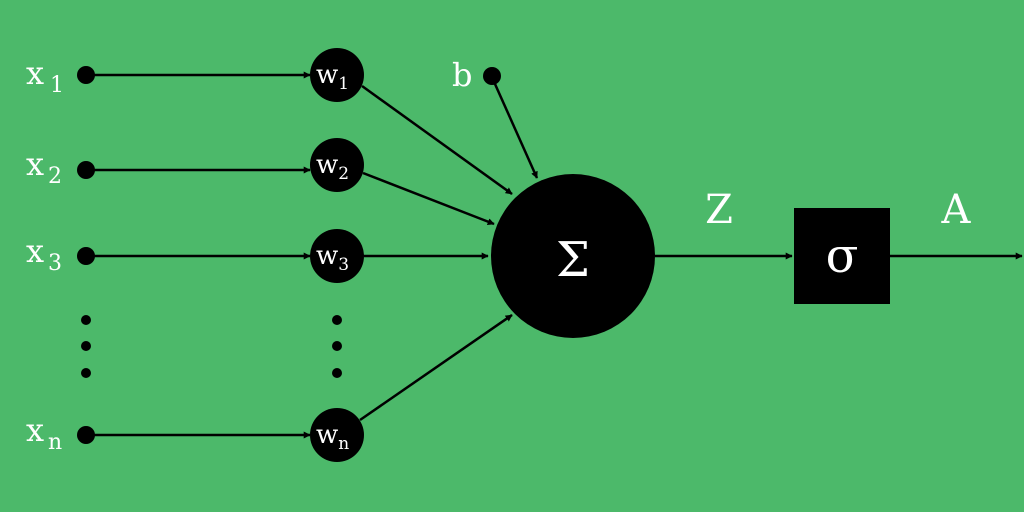 This screenshot has height=512, width=1024. I want to click on weights-ellipsis, so click(337, 346).